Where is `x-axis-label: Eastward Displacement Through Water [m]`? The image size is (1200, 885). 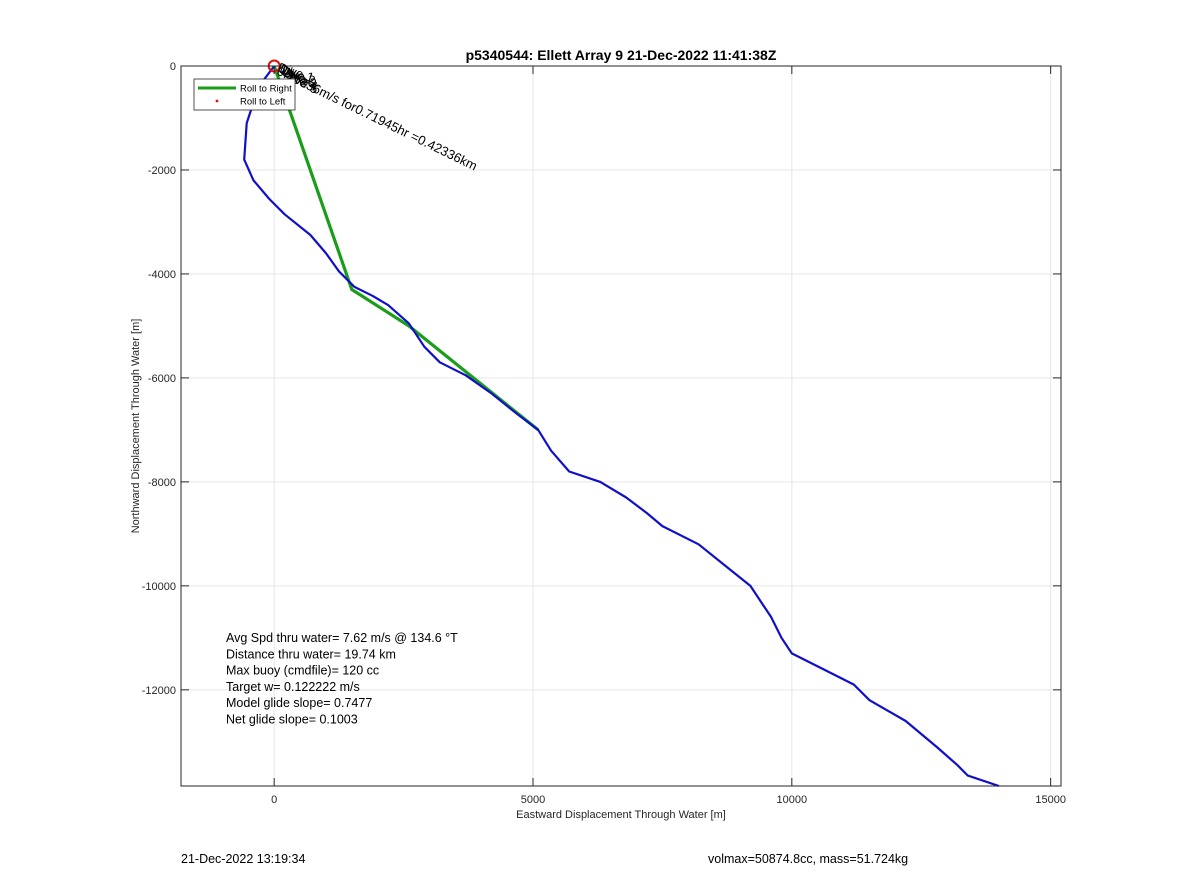 x-axis-label: Eastward Displacement Through Water [m] is located at coordinates (621, 815).